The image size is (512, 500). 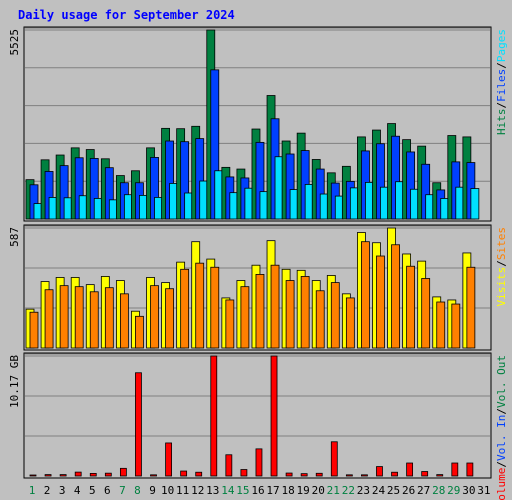 I want to click on day-label-31: 31, so click(x=483, y=490).